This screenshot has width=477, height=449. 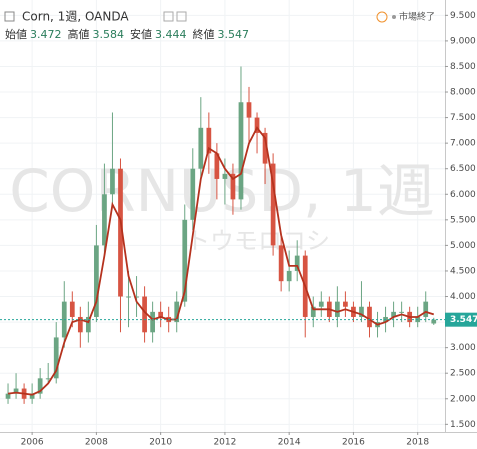 I want to click on watermark: CORNUSD, 1週, so click(x=222, y=191).